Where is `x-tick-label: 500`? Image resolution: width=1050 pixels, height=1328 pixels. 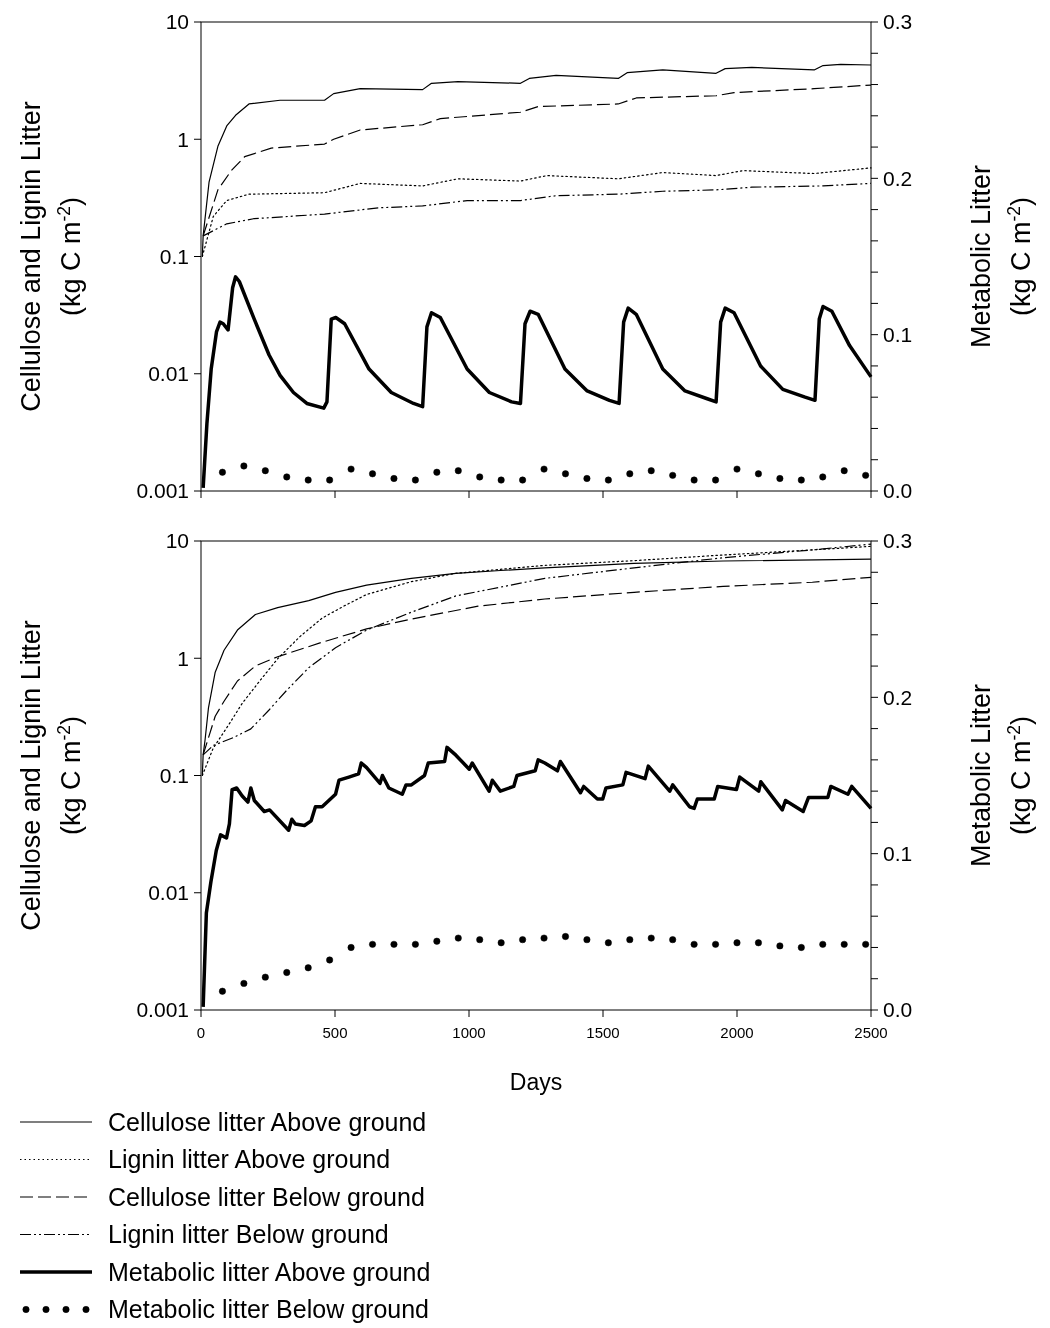 x-tick-label: 500 is located at coordinates (335, 1032).